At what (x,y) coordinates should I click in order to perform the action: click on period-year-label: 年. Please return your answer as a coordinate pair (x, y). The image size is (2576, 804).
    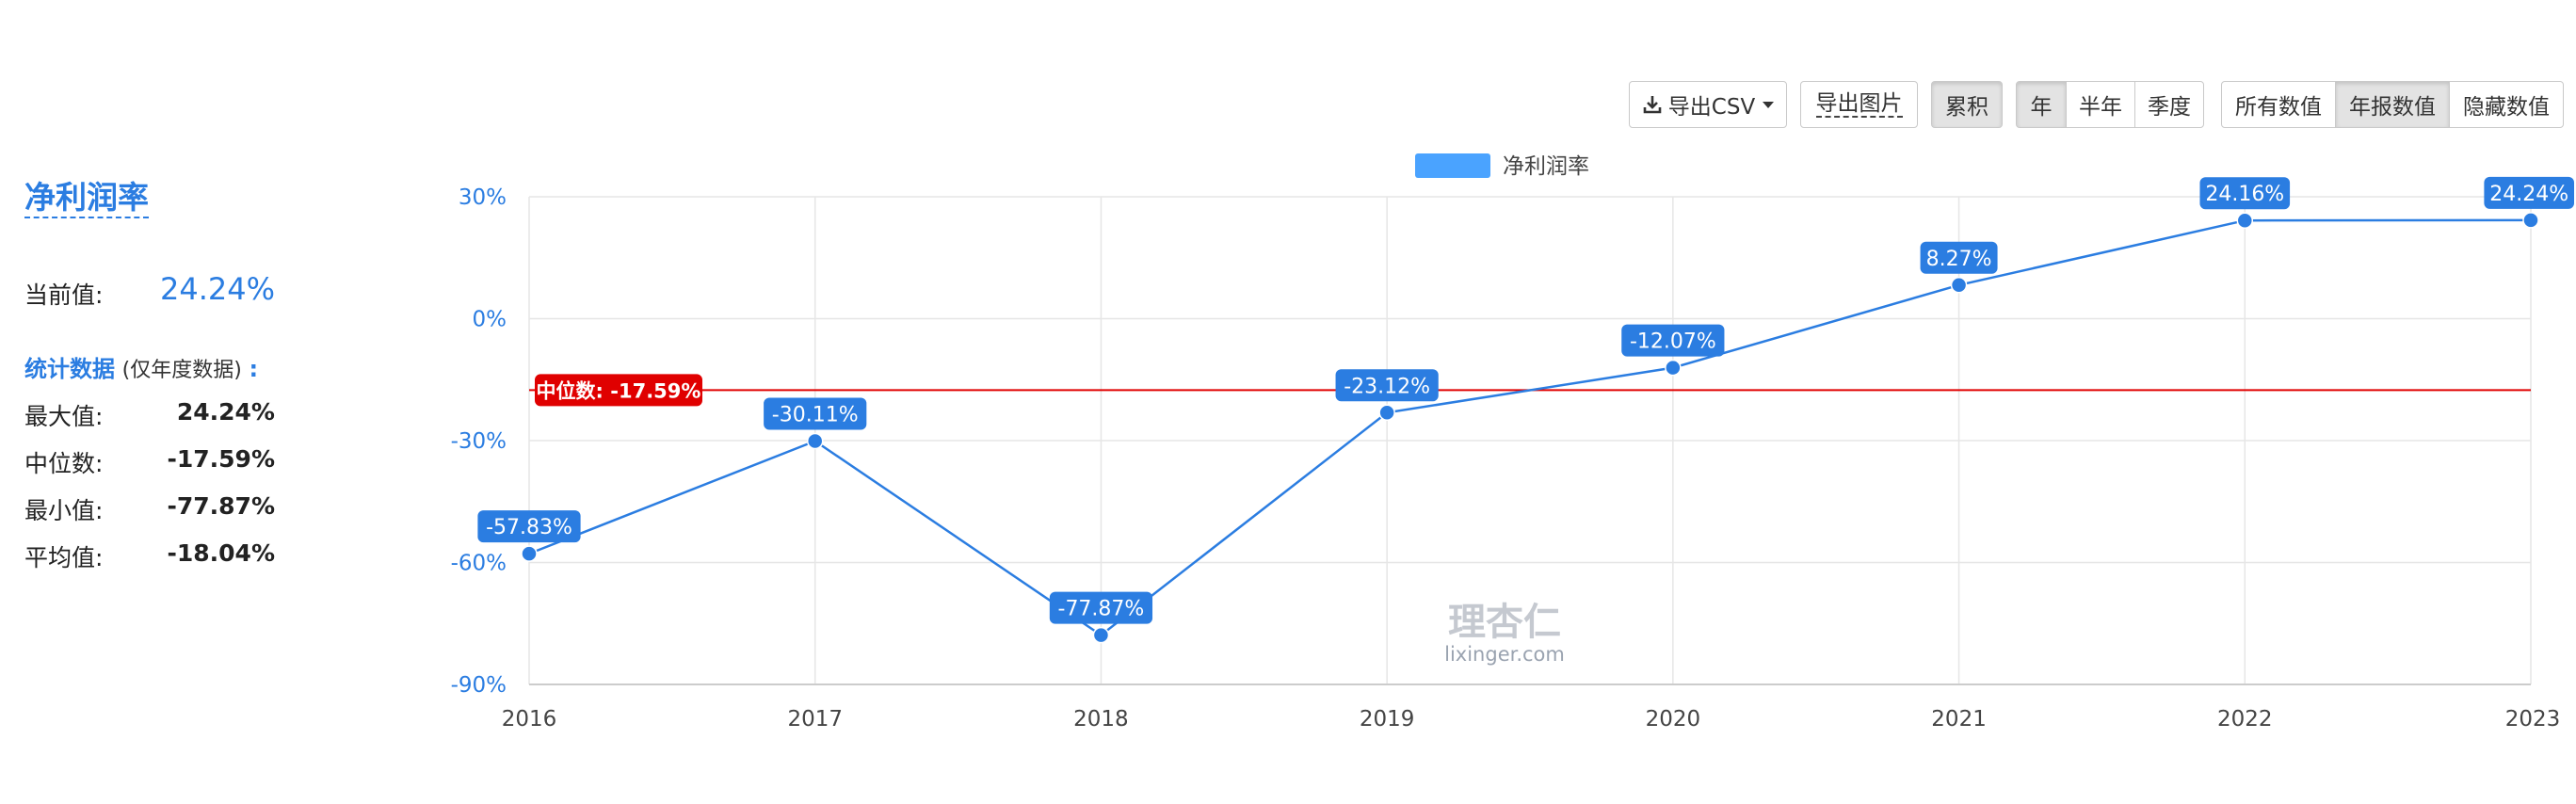
    Looking at the image, I should click on (2041, 108).